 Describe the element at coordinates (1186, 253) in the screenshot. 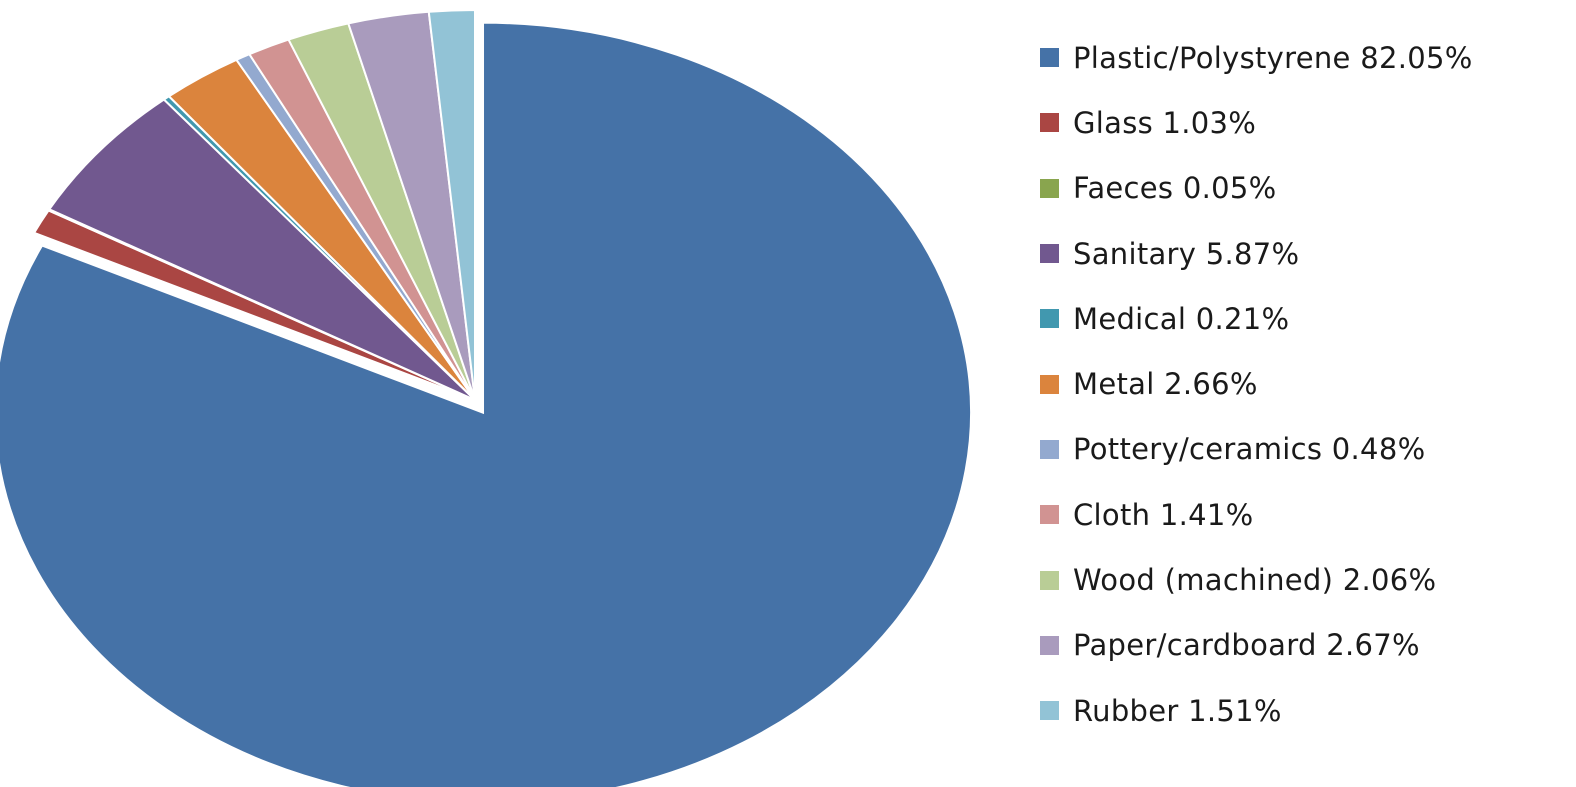

I see `legend-label: Sanitary 5.87%` at that location.